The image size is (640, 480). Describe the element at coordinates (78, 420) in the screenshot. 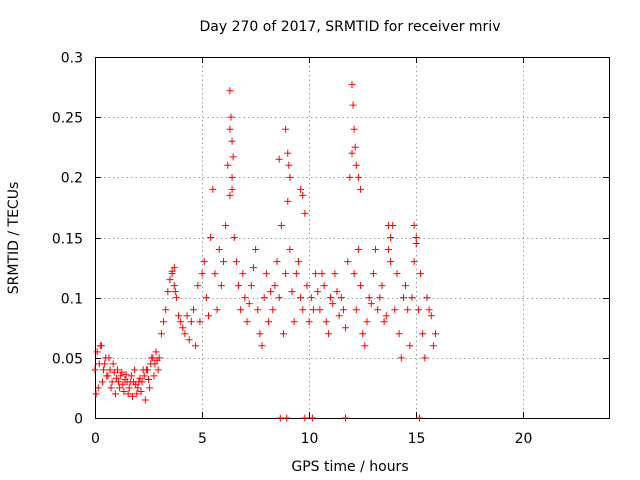

I see `y-tick-label: 0` at that location.